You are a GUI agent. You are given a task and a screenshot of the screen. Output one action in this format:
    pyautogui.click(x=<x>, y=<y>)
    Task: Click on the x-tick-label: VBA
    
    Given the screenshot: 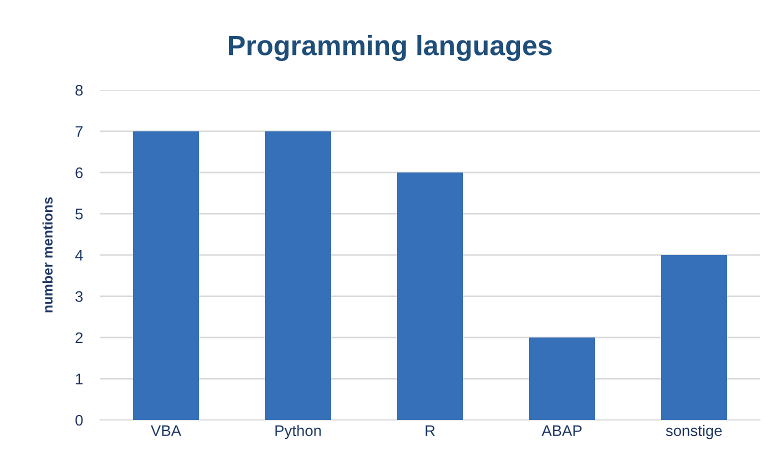 What is the action you would take?
    pyautogui.click(x=166, y=430)
    